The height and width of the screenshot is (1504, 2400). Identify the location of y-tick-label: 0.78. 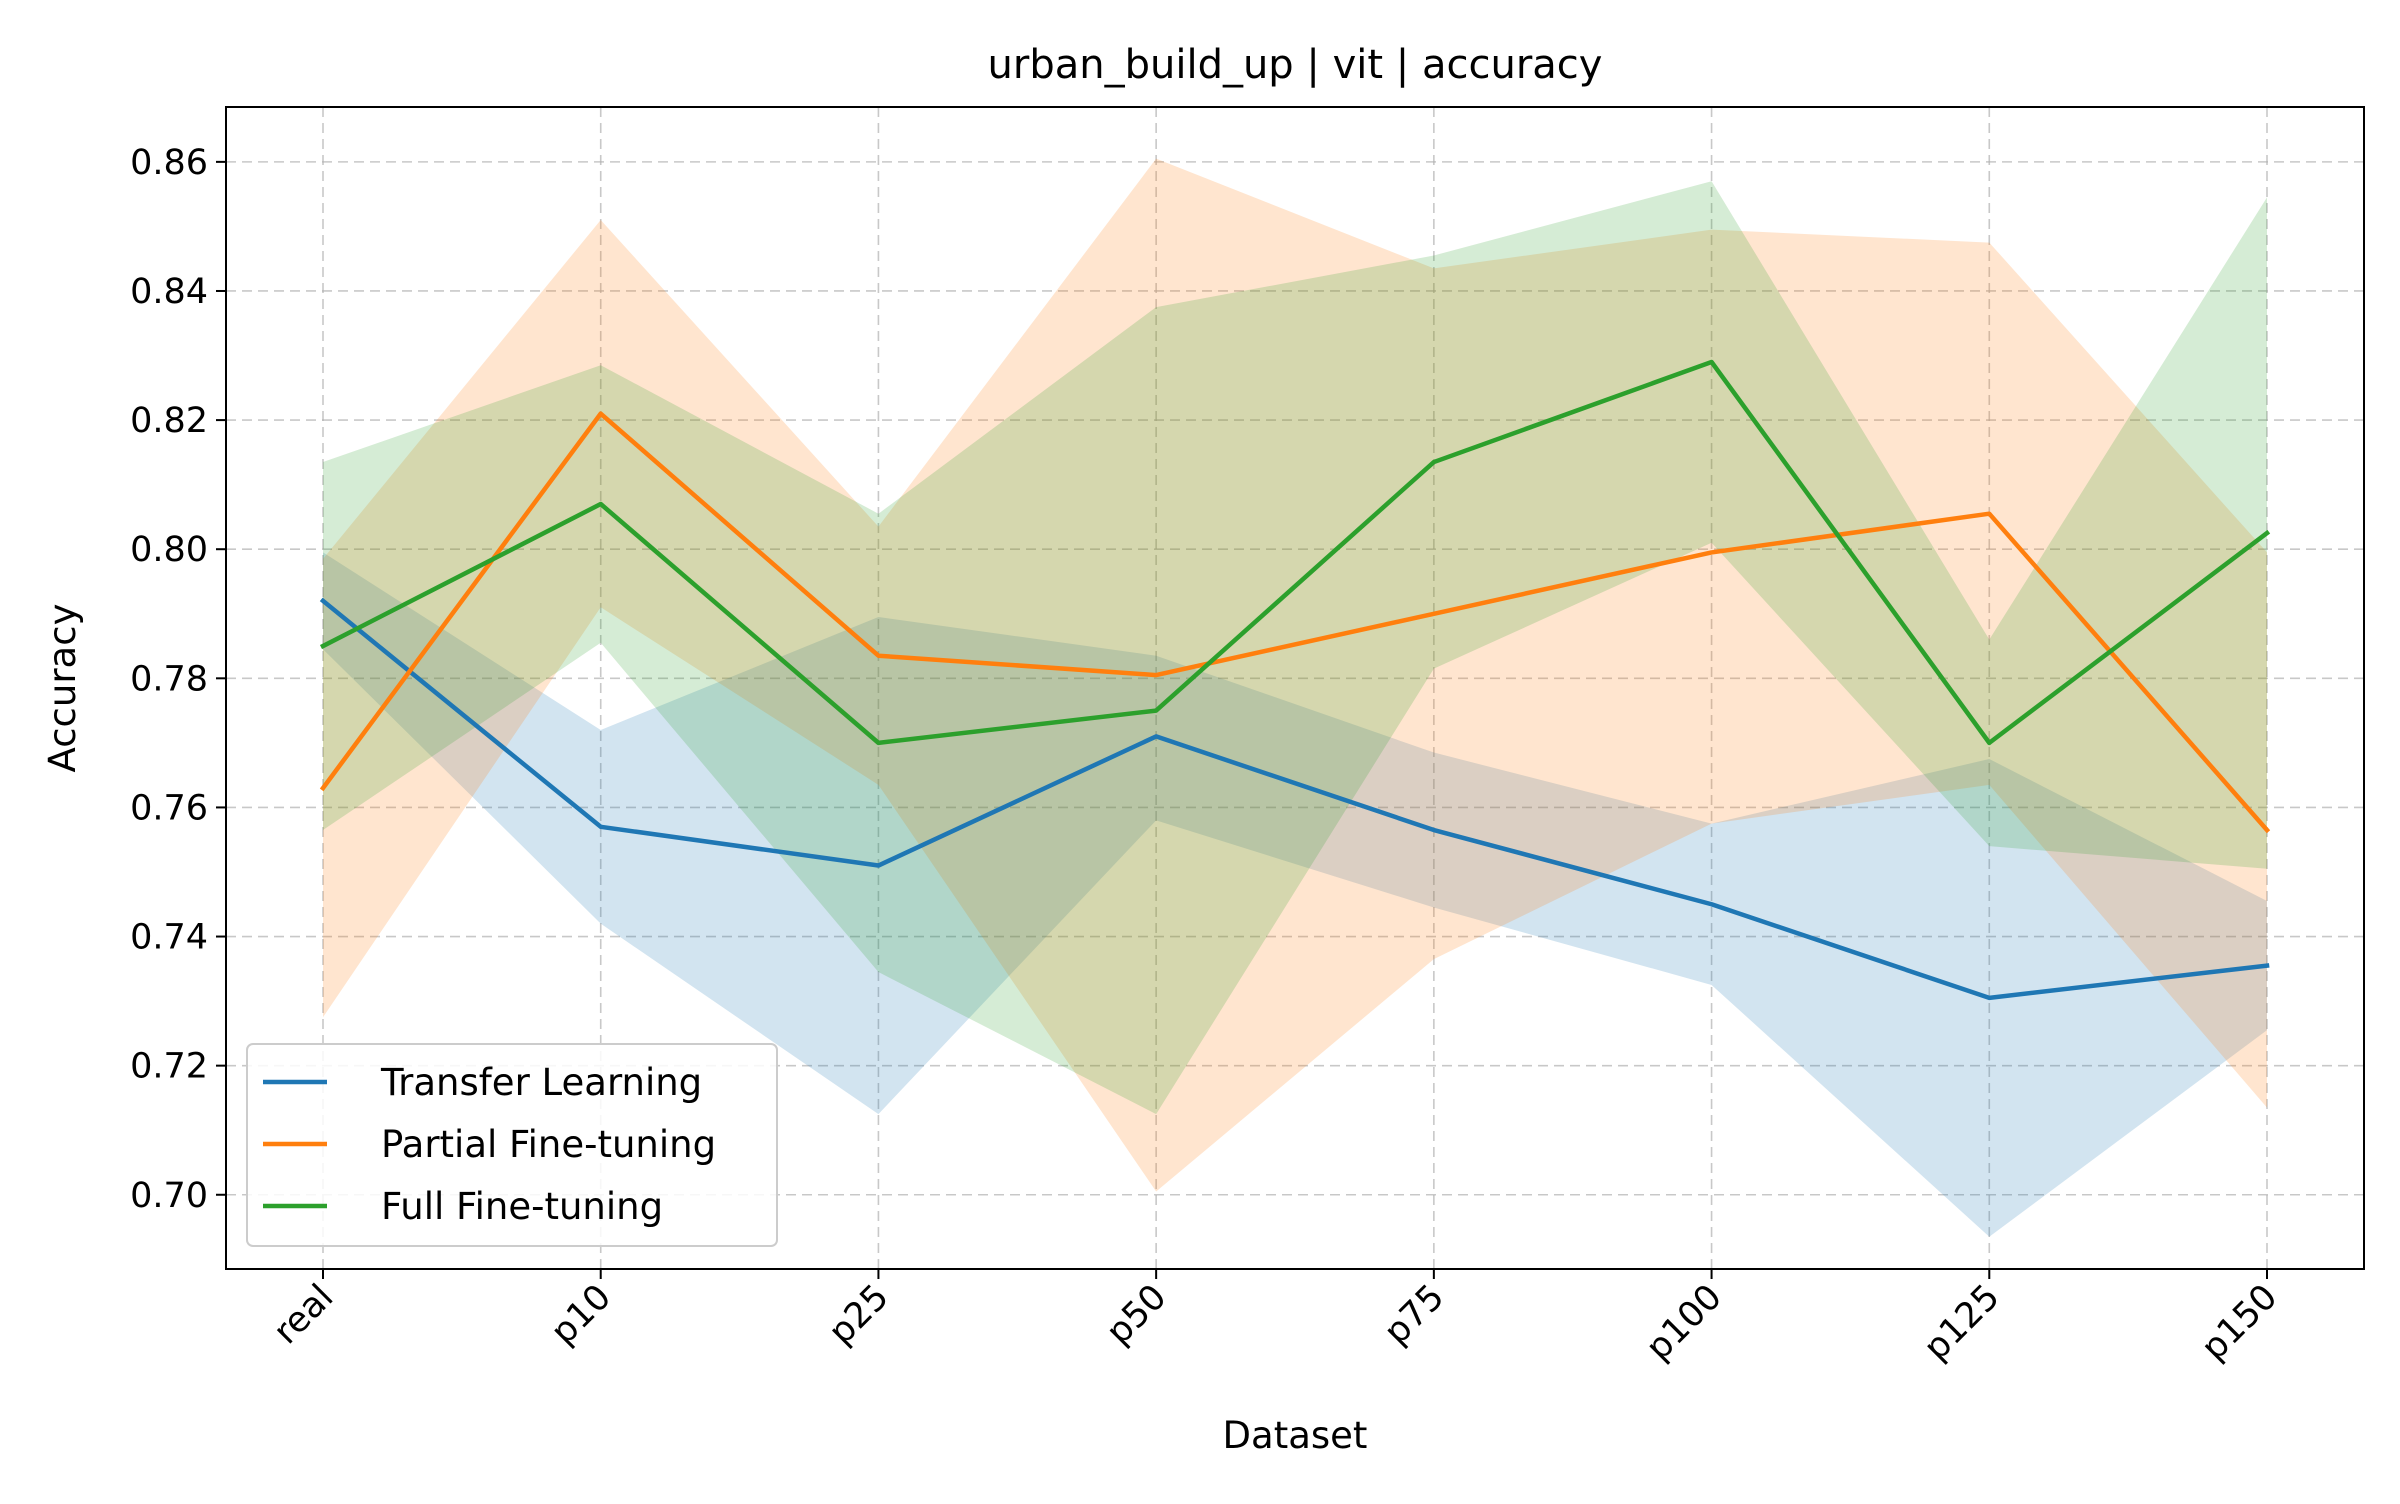
(169, 679).